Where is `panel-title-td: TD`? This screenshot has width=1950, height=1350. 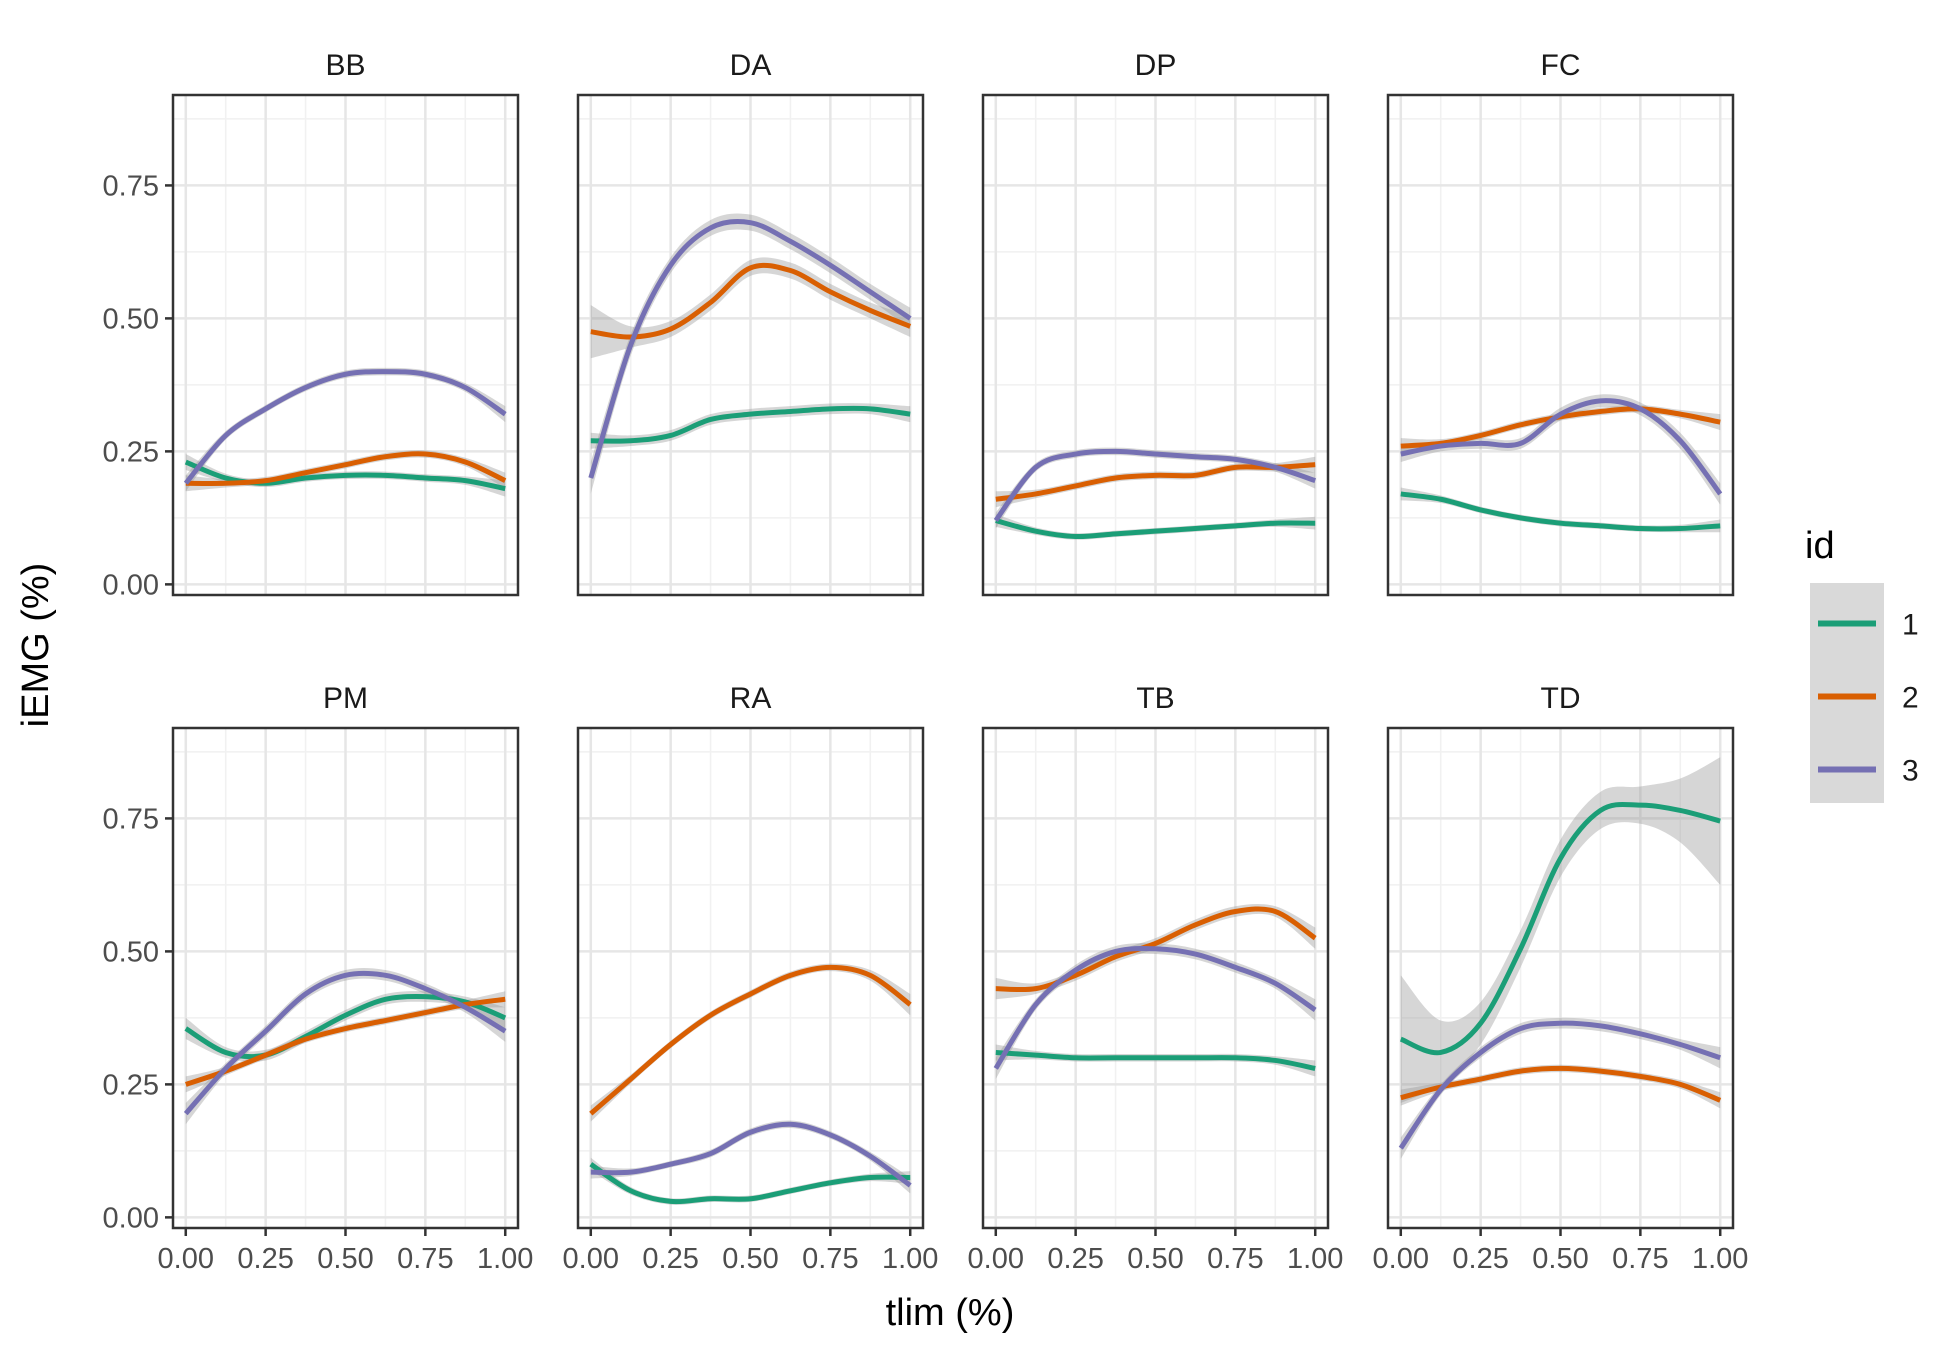
panel-title-td: TD is located at coordinates (1561, 698).